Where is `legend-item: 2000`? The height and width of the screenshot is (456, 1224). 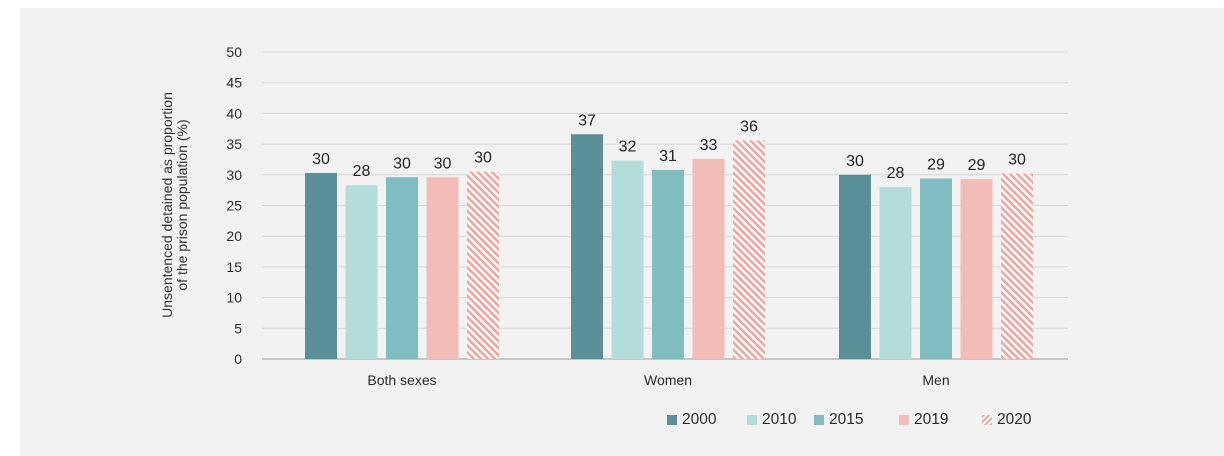
legend-item: 2000 is located at coordinates (691, 420).